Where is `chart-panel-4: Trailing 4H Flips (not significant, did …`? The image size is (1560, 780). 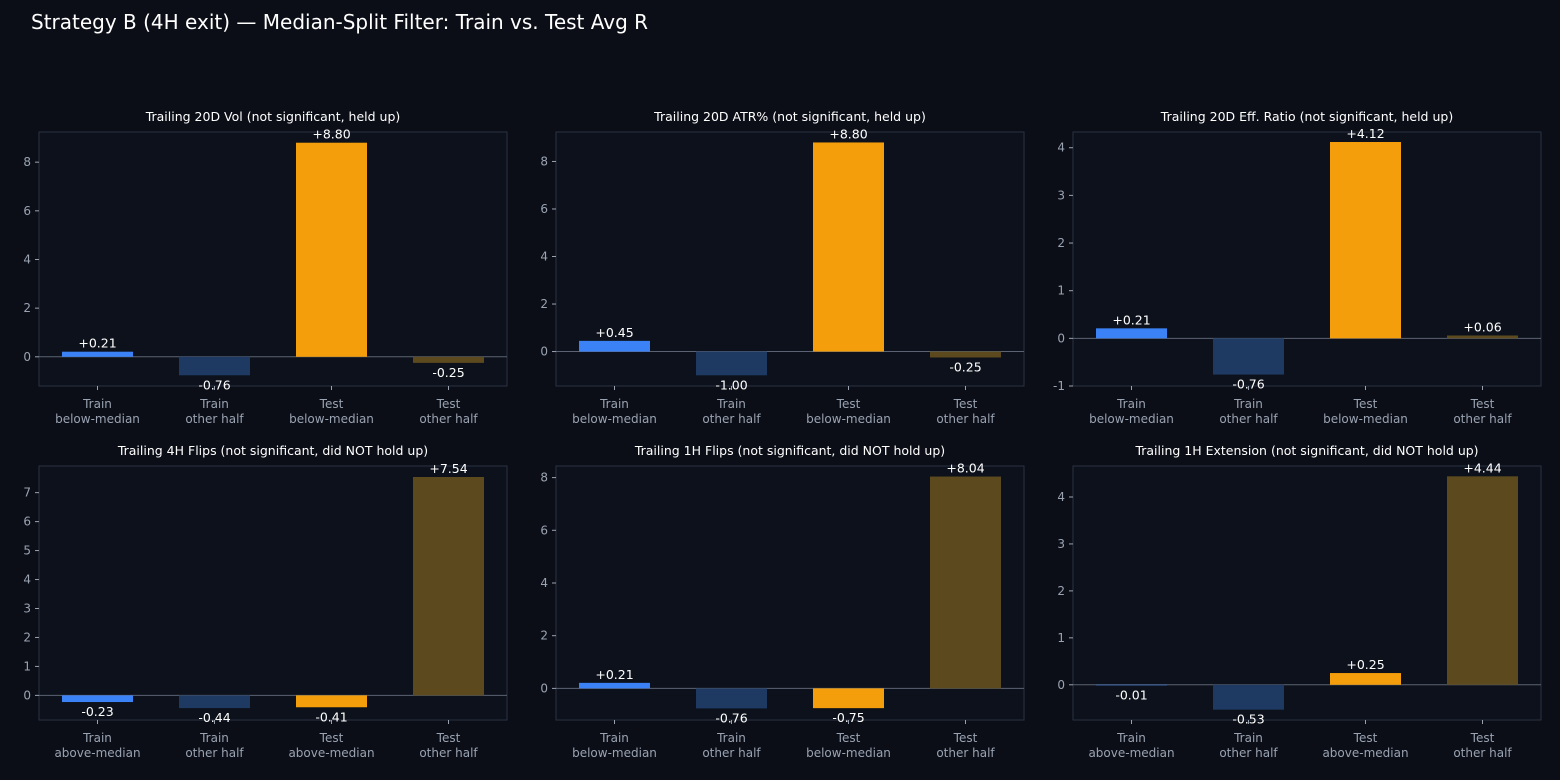
chart-panel-4: Trailing 4H Flips (not significant, did … is located at coordinates (265, 601).